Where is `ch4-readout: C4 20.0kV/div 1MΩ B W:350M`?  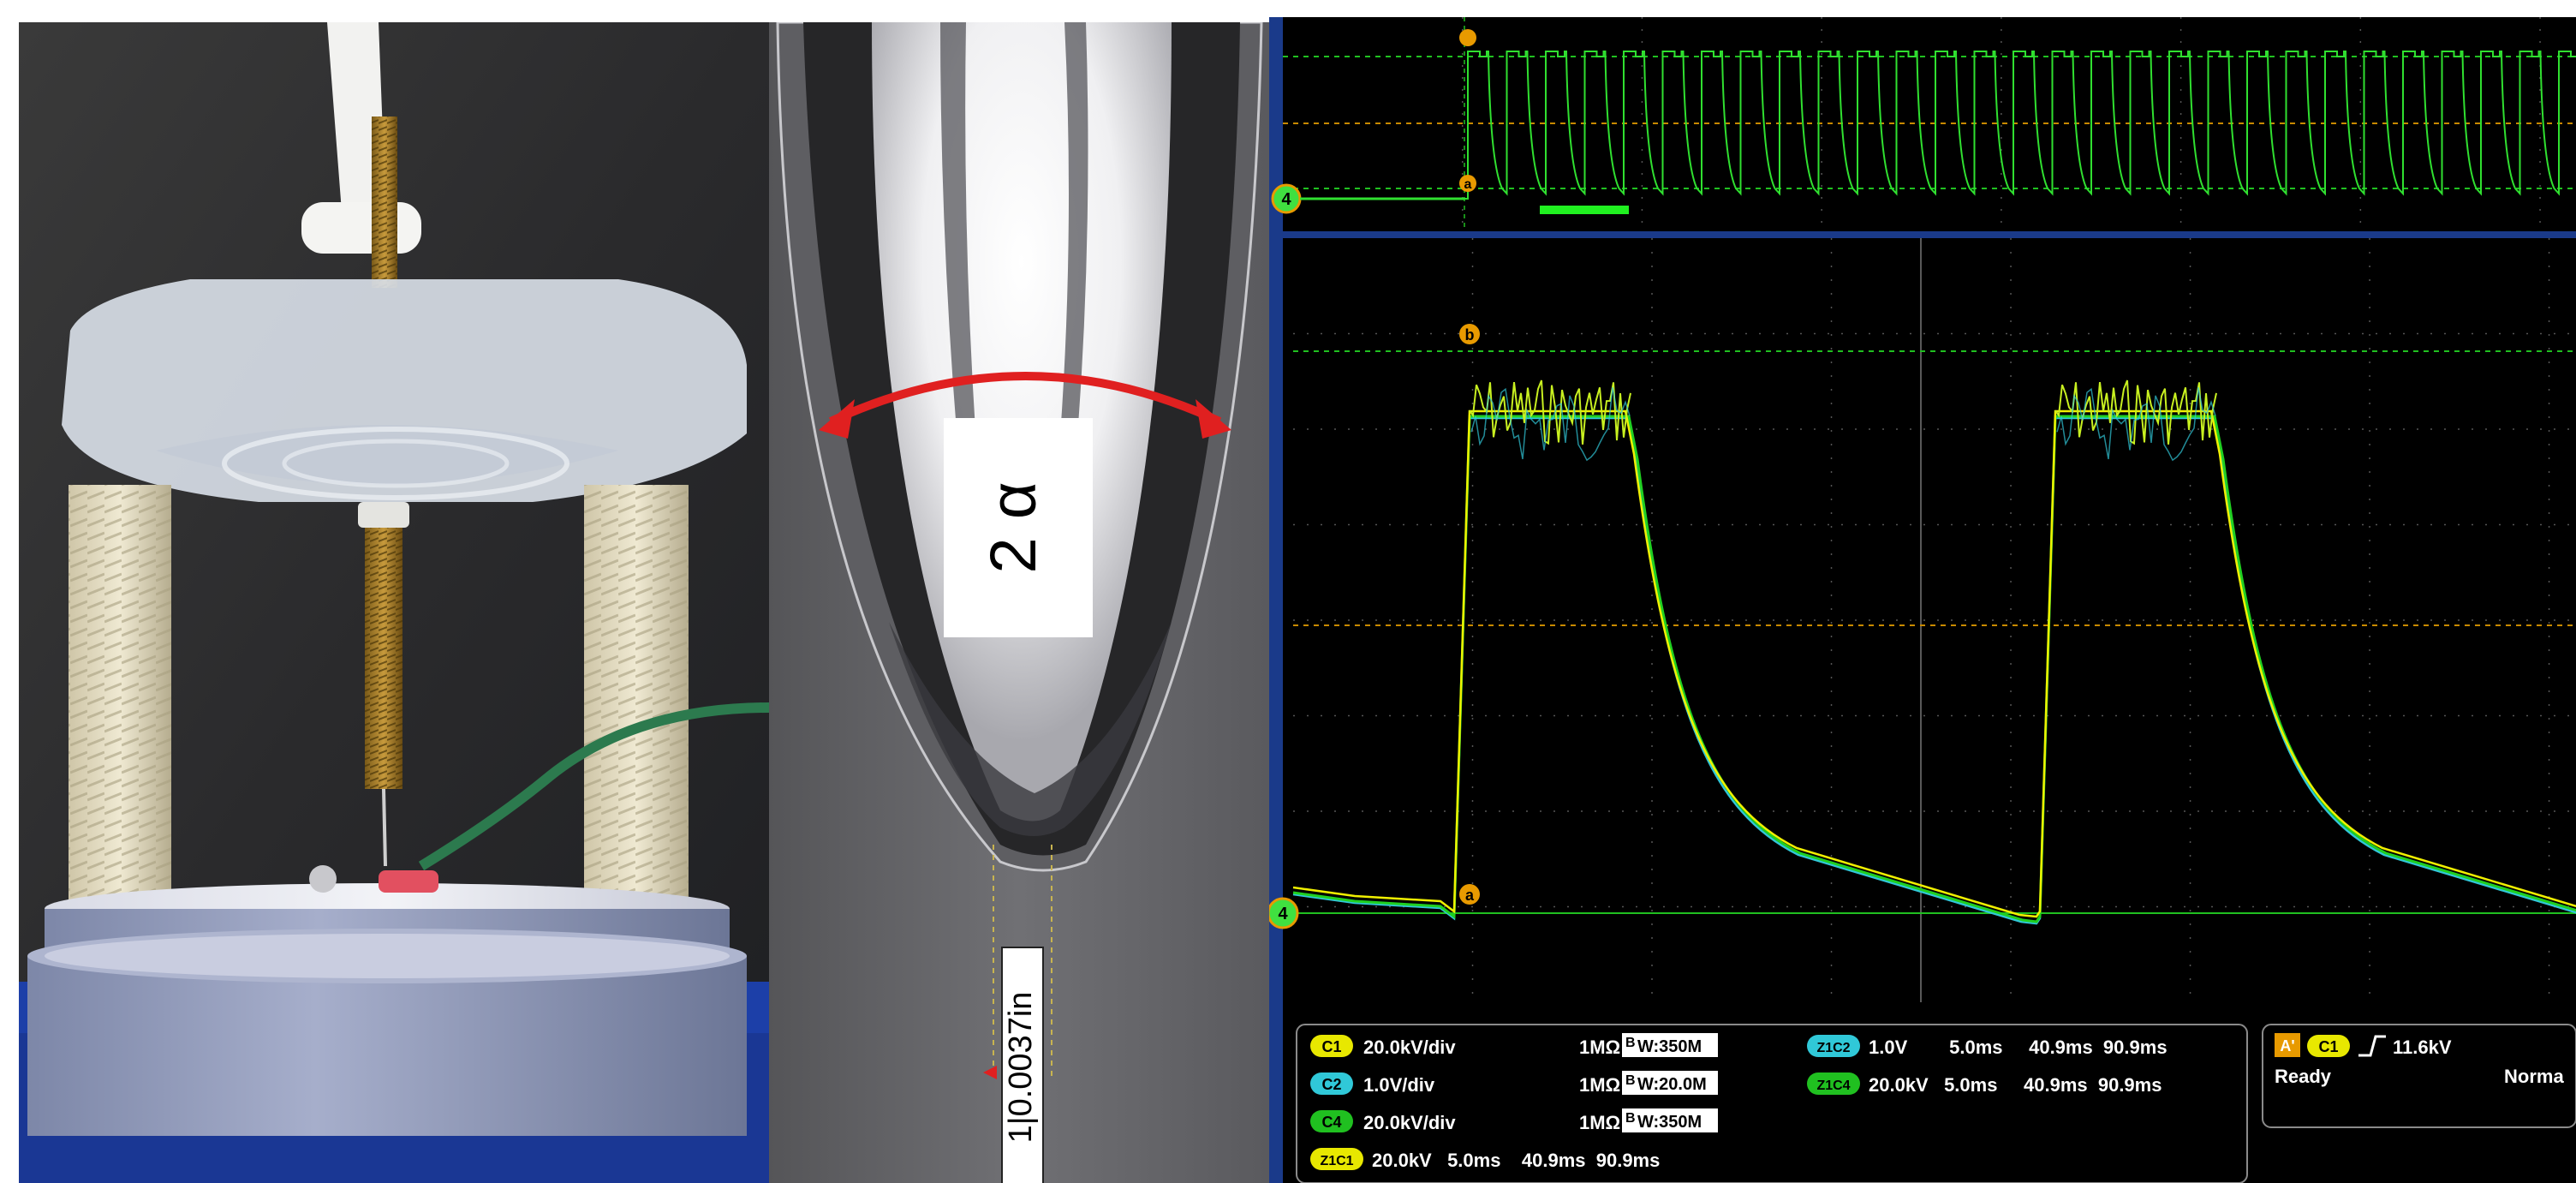 ch4-readout: C4 20.0kV/div 1MΩ B W:350M is located at coordinates (1514, 1120).